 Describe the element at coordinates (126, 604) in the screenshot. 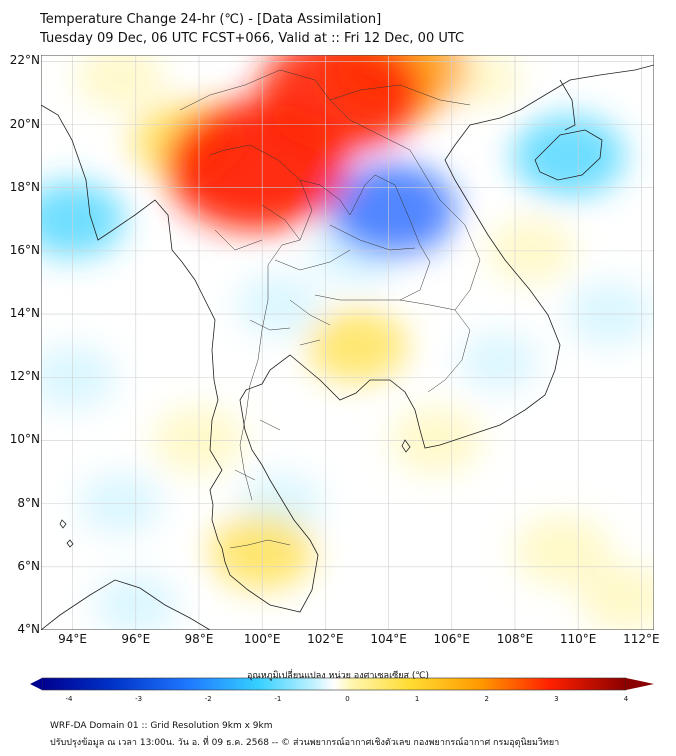

I see `sumatra-coastline` at that location.